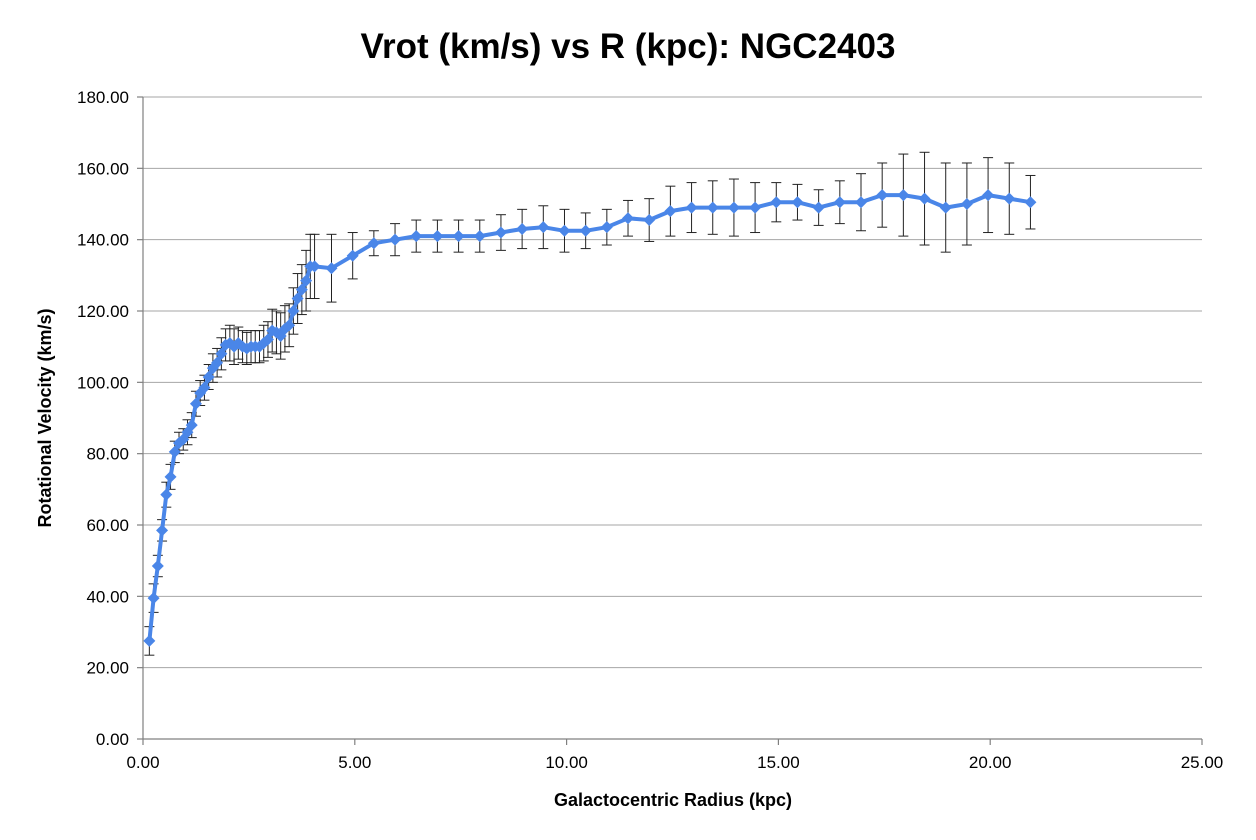 The image size is (1256, 840). What do you see at coordinates (778, 762) in the screenshot?
I see `x-tick-label: 15.00` at bounding box center [778, 762].